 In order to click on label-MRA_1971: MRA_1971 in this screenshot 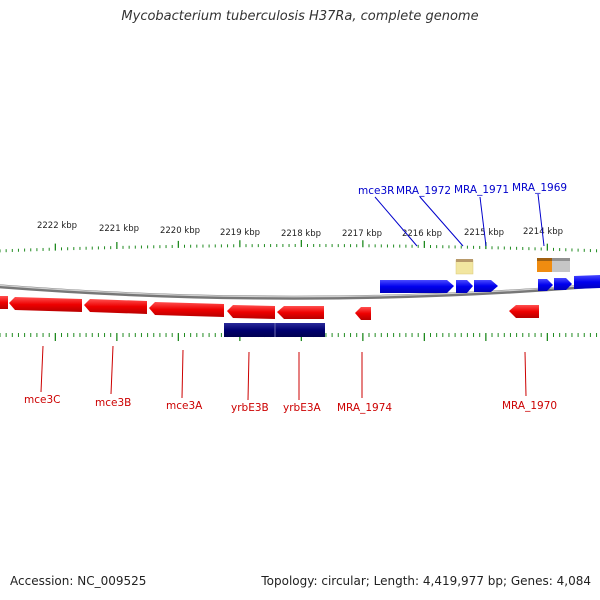, I will do `click(481, 190)`.